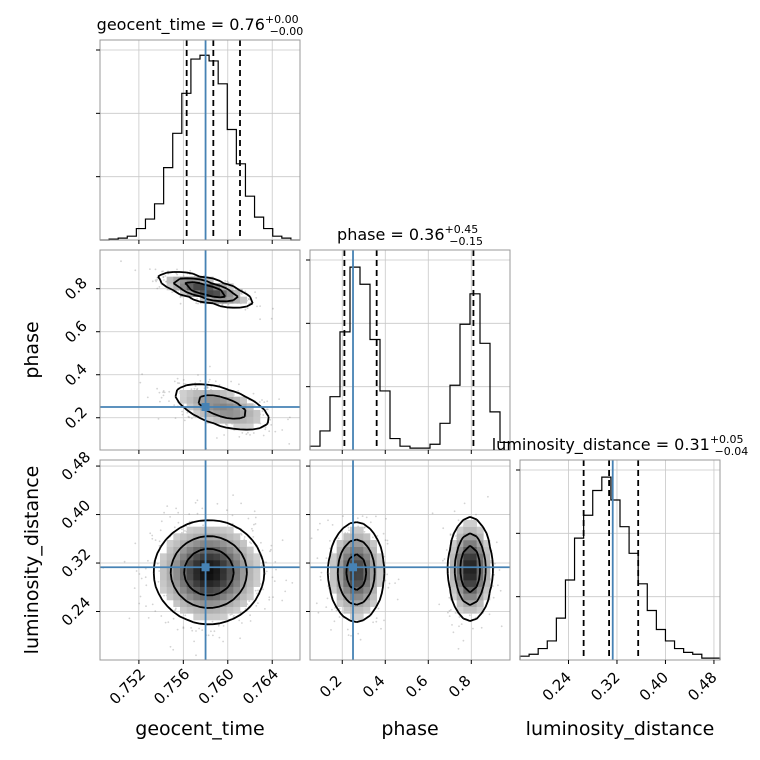 Image resolution: width=760 pixels, height=760 pixels. Describe the element at coordinates (199, 128) in the screenshot. I see `hist-panel-geocent_time: geocent_time = 0.76+0.00 −0.00` at that location.